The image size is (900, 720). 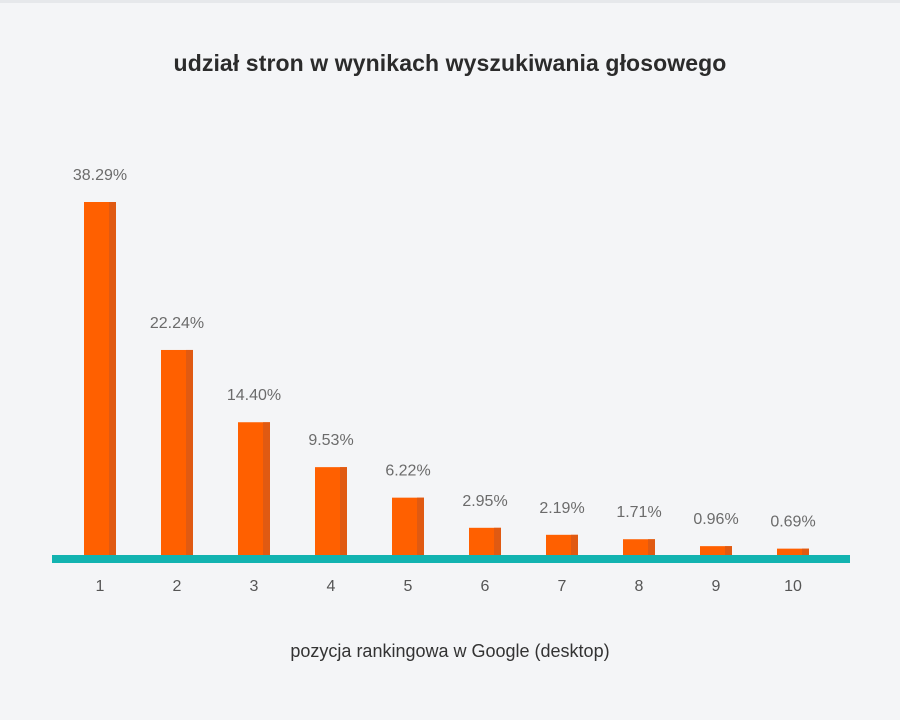 What do you see at coordinates (485, 586) in the screenshot?
I see `x-tick-6: 6` at bounding box center [485, 586].